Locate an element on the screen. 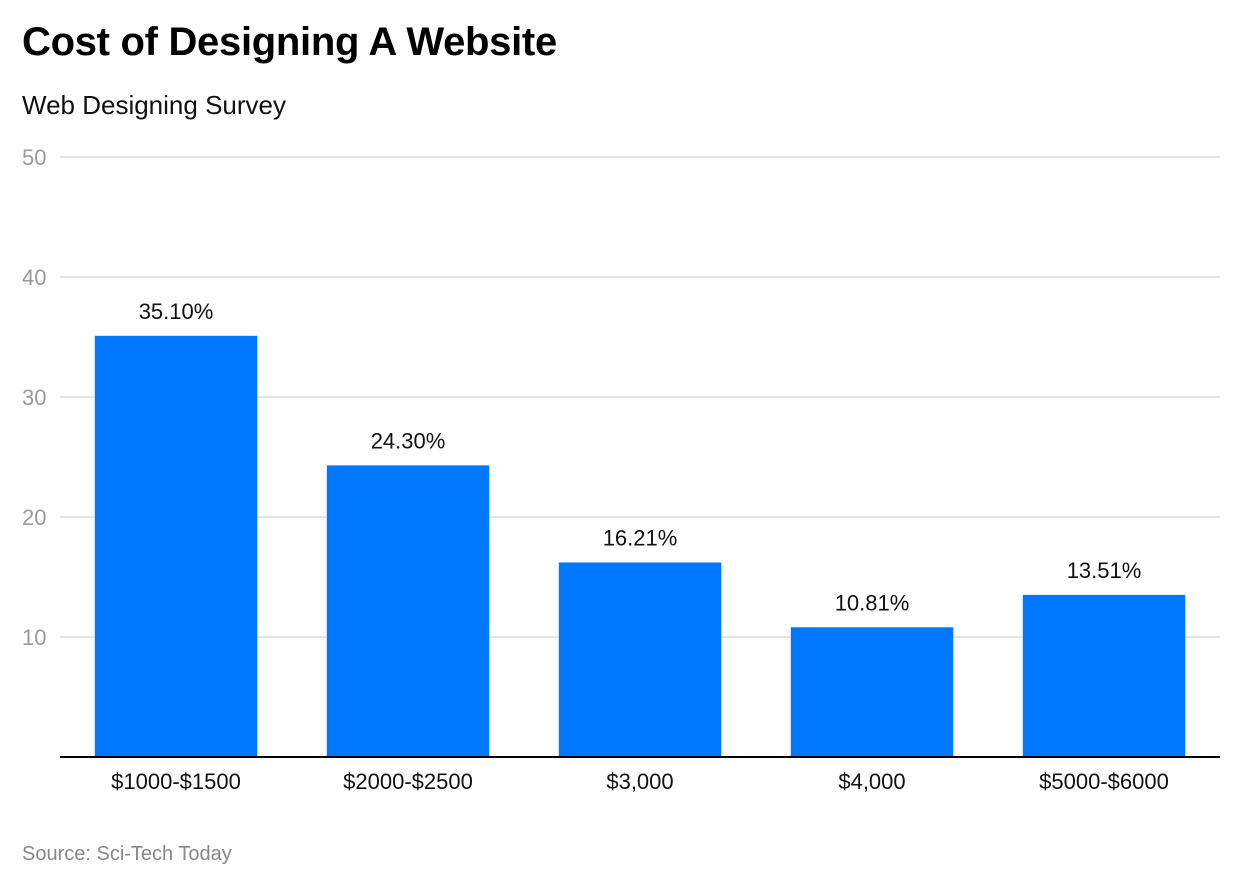 The width and height of the screenshot is (1240, 888). y-tick-label: 10 is located at coordinates (34, 637).